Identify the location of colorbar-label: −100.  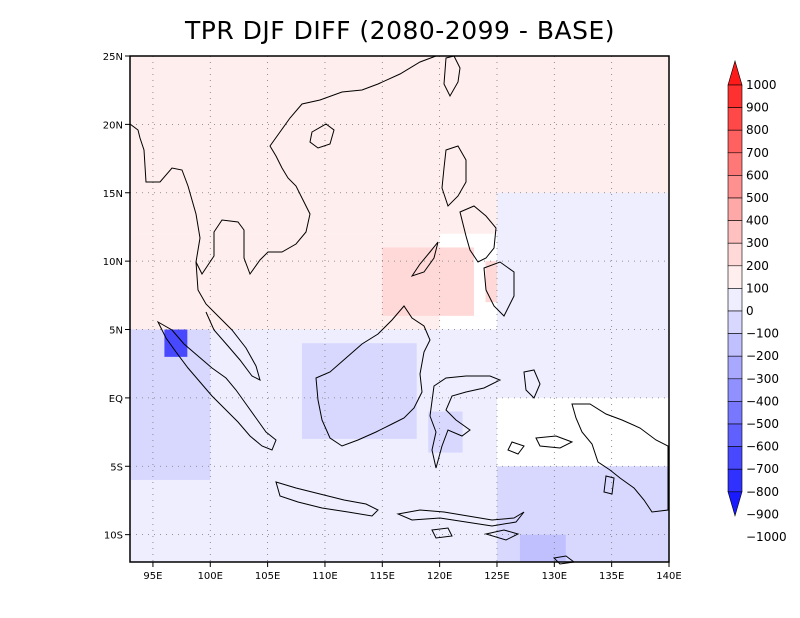
(762, 334).